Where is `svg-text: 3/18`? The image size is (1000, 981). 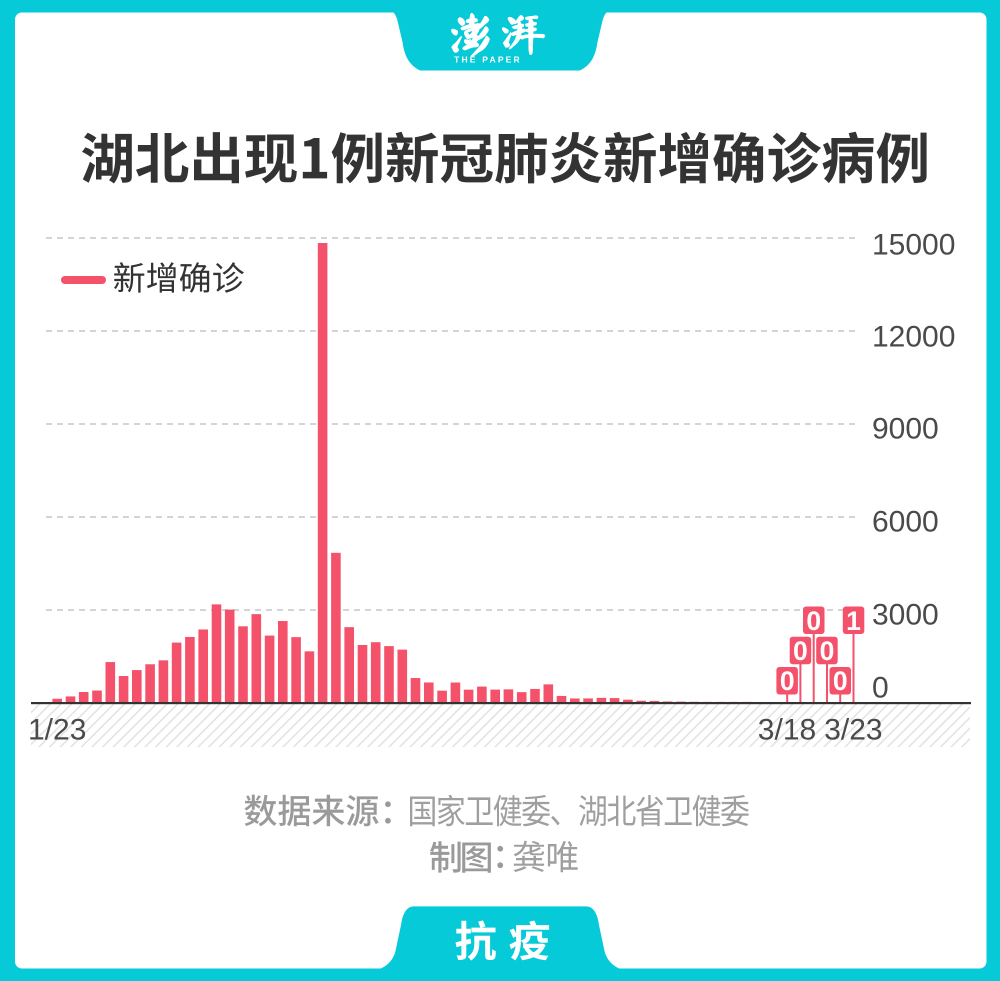 svg-text: 3/18 is located at coordinates (787, 730).